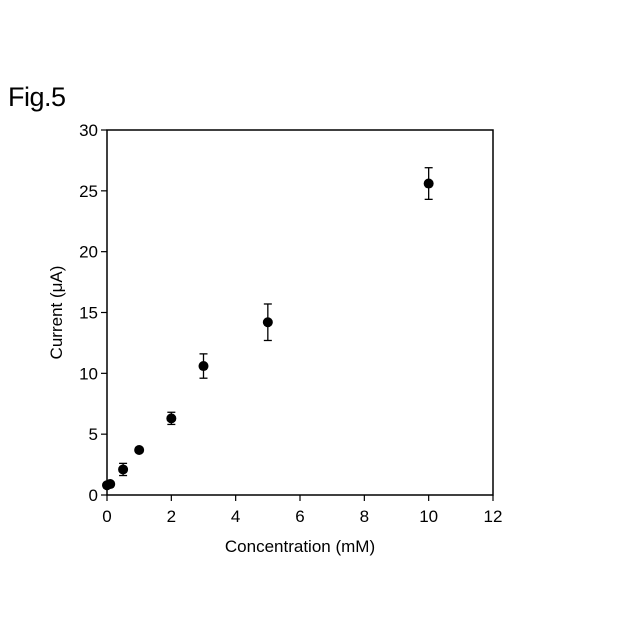  What do you see at coordinates (88, 191) in the screenshot?
I see `y-tick-label: 25` at bounding box center [88, 191].